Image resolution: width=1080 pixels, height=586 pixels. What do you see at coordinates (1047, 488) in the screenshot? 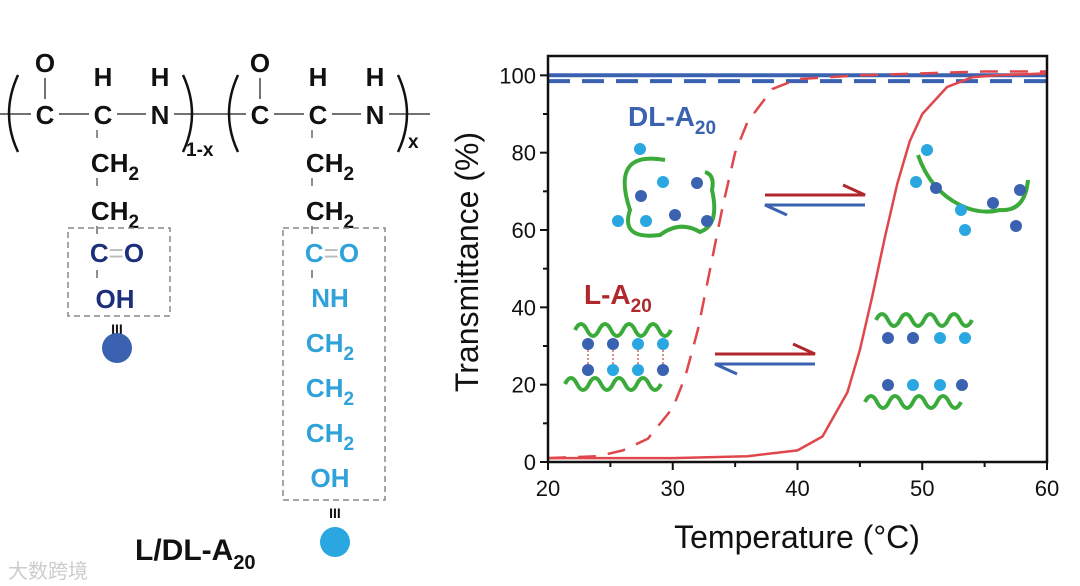
I see `x-tick-label: 60` at bounding box center [1047, 488].